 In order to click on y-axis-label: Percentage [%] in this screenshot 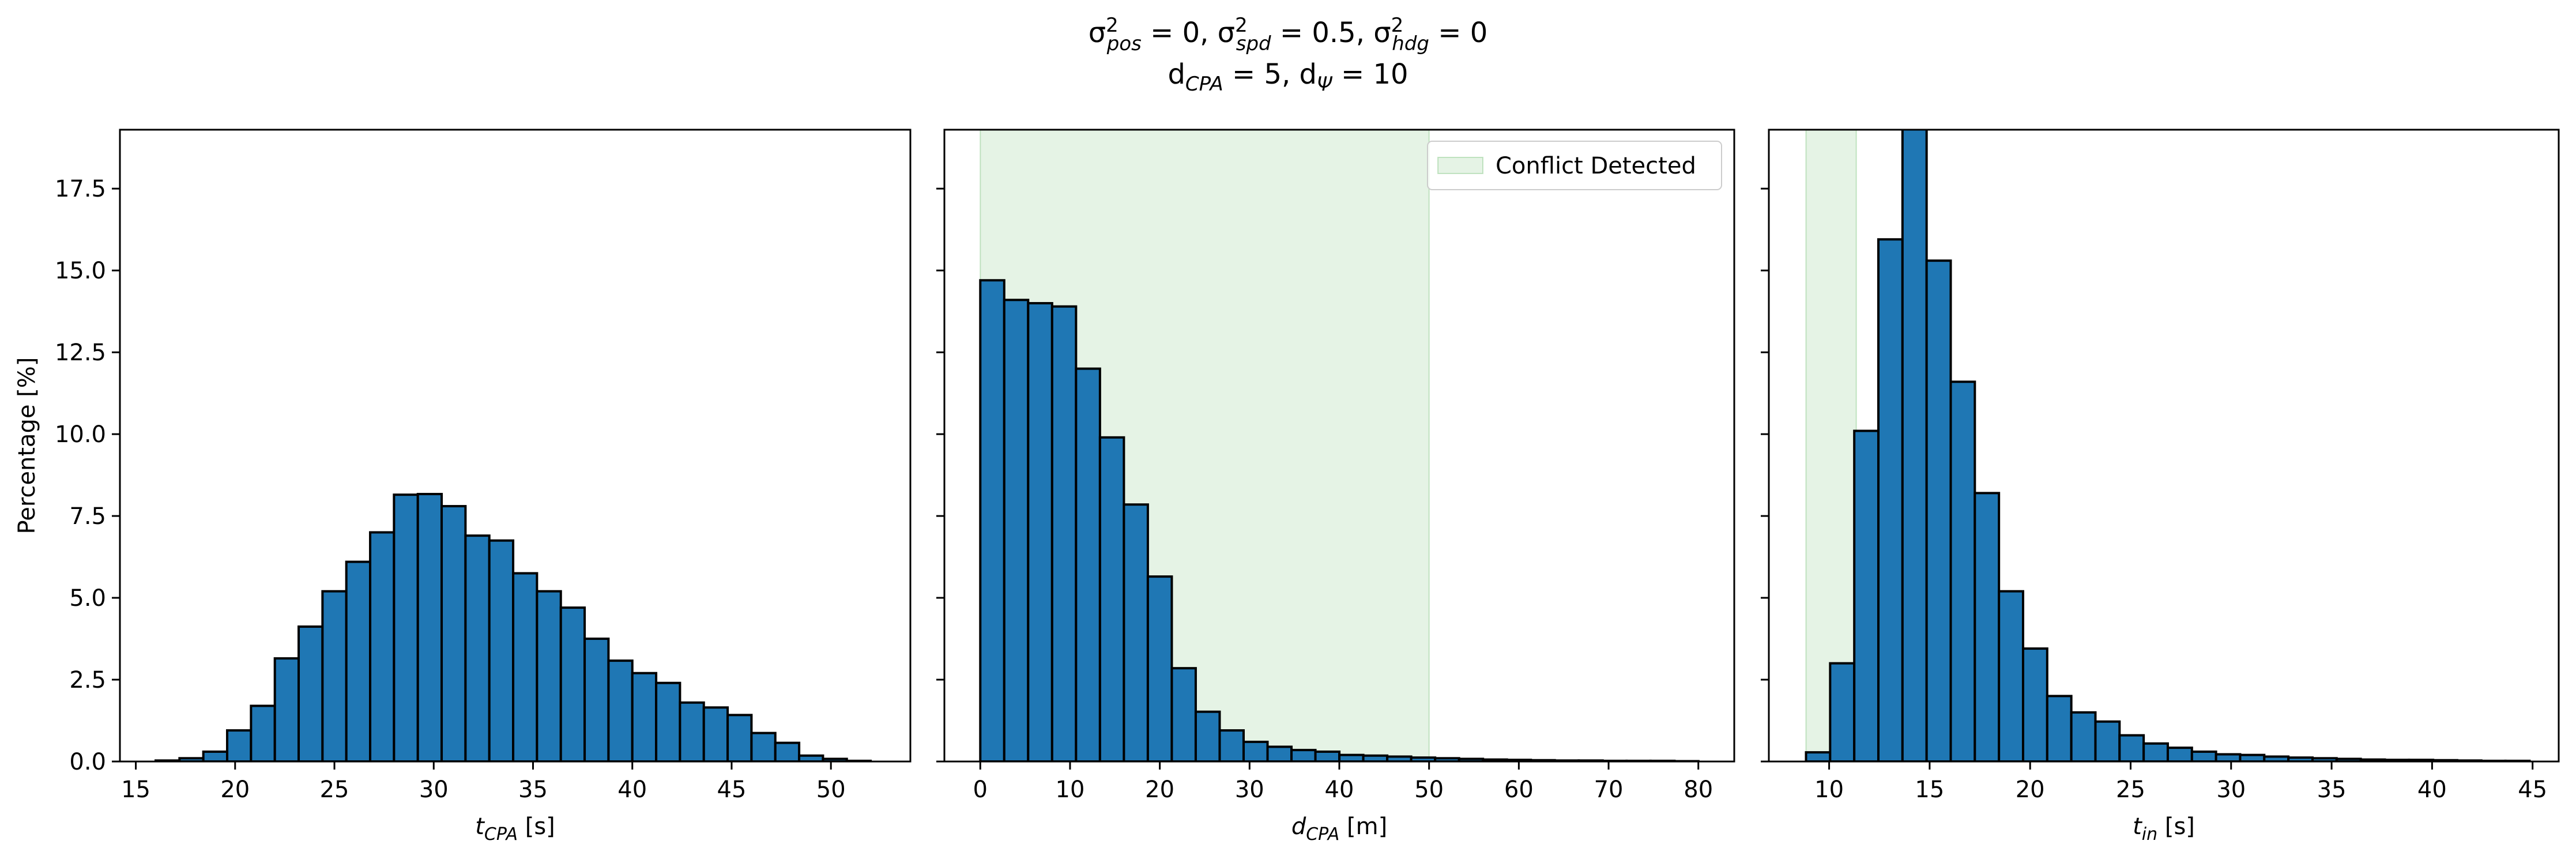, I will do `click(27, 445)`.